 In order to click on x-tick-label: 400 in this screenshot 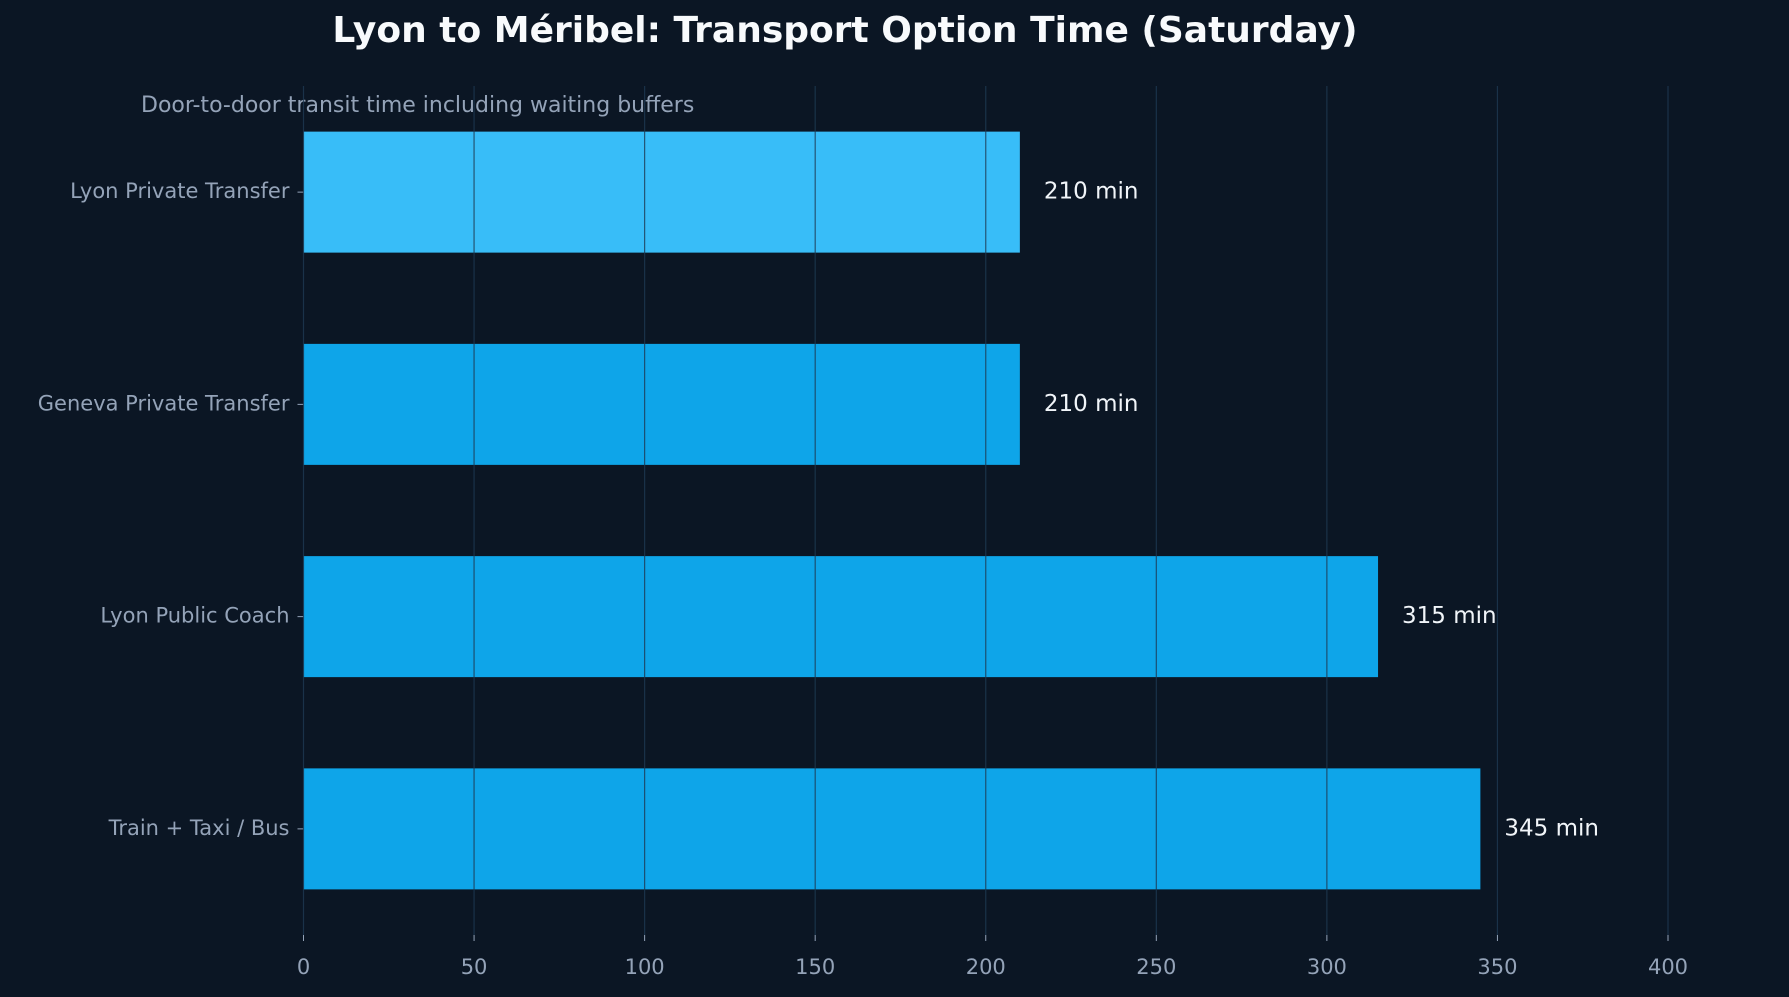, I will do `click(1668, 967)`.